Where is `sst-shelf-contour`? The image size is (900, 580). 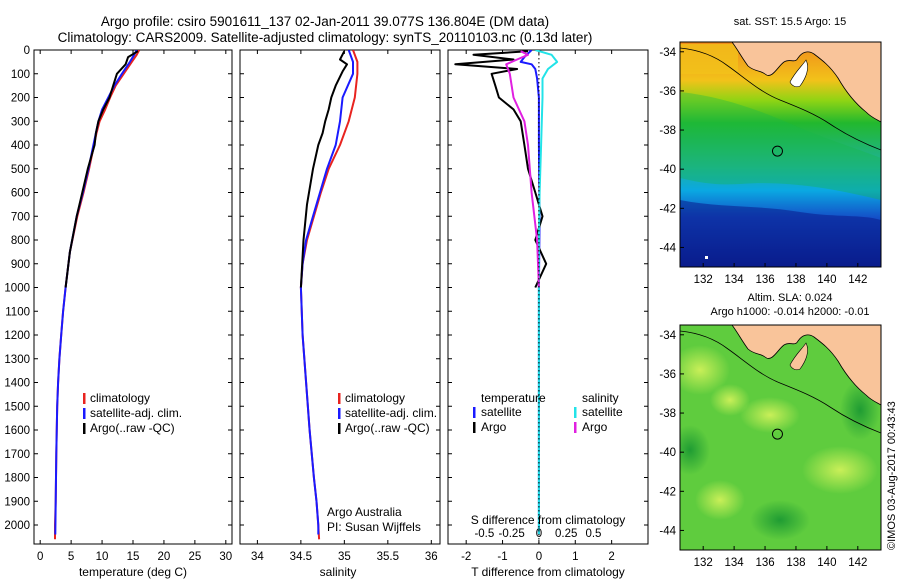
sst-shelf-contour is located at coordinates (780, 99).